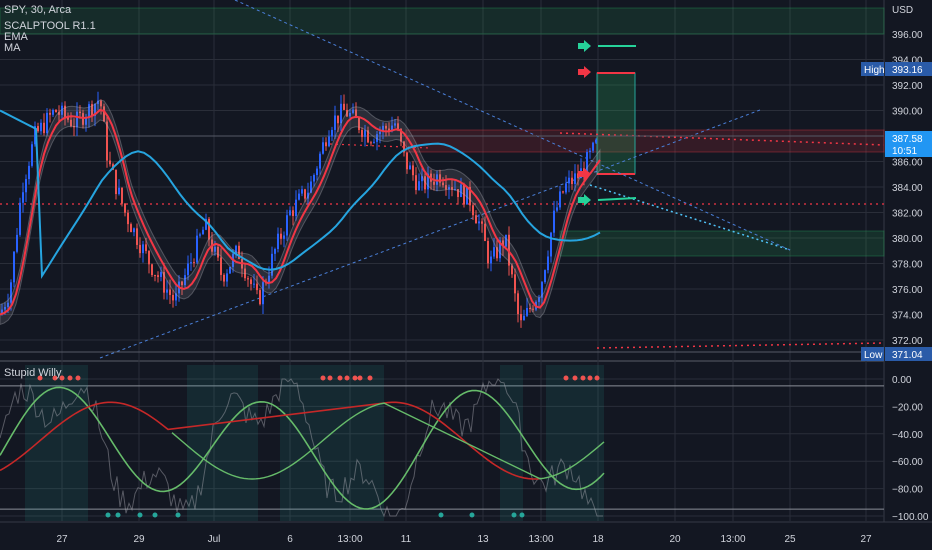  What do you see at coordinates (584, 72) in the screenshot?
I see `arrow-red-target` at bounding box center [584, 72].